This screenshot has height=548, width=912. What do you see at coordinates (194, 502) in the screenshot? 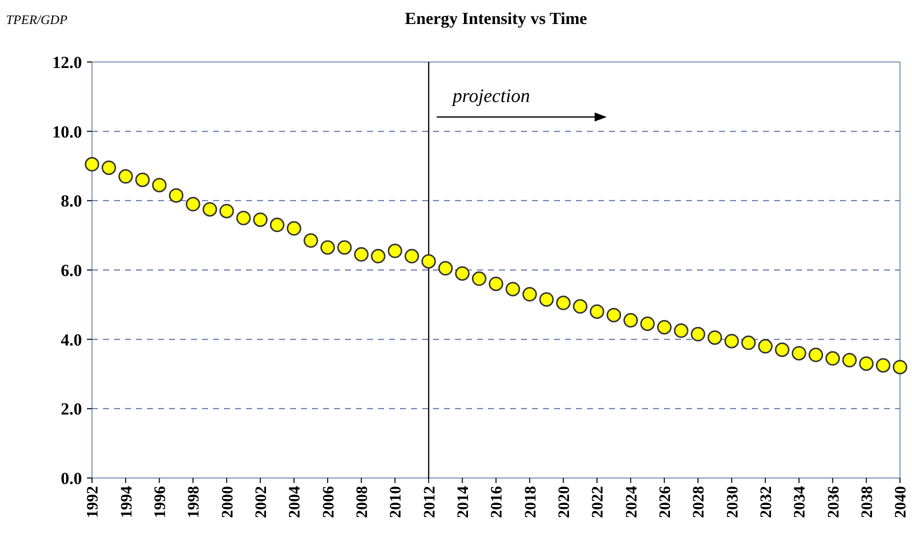
I see `x-tick-label: 1998` at bounding box center [194, 502].